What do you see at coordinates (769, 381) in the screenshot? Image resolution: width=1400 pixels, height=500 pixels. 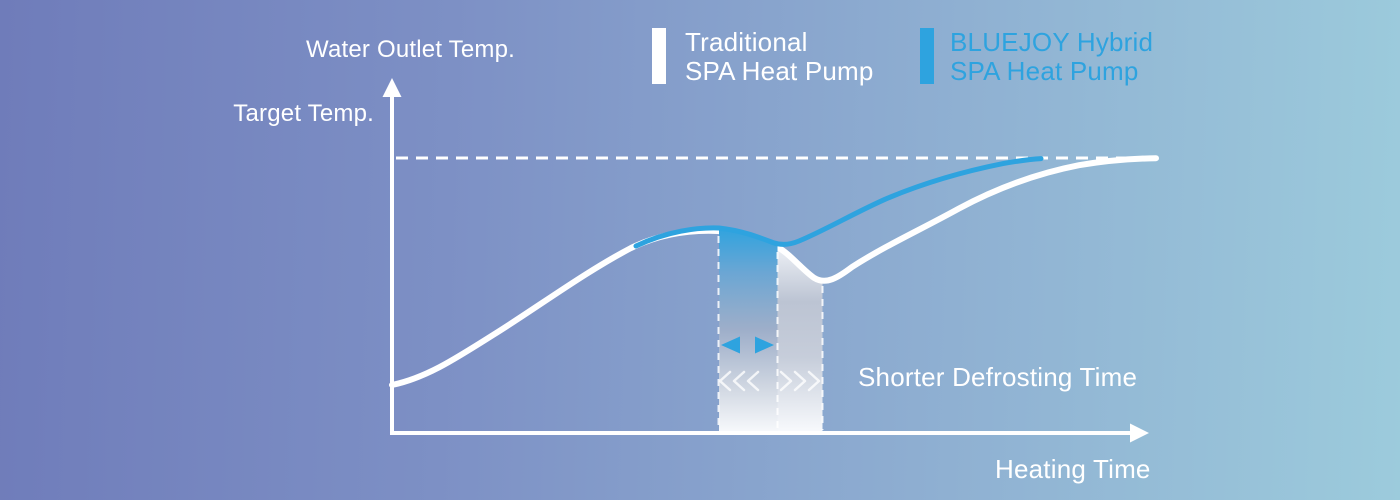 I see `traditional-window-chevrons` at bounding box center [769, 381].